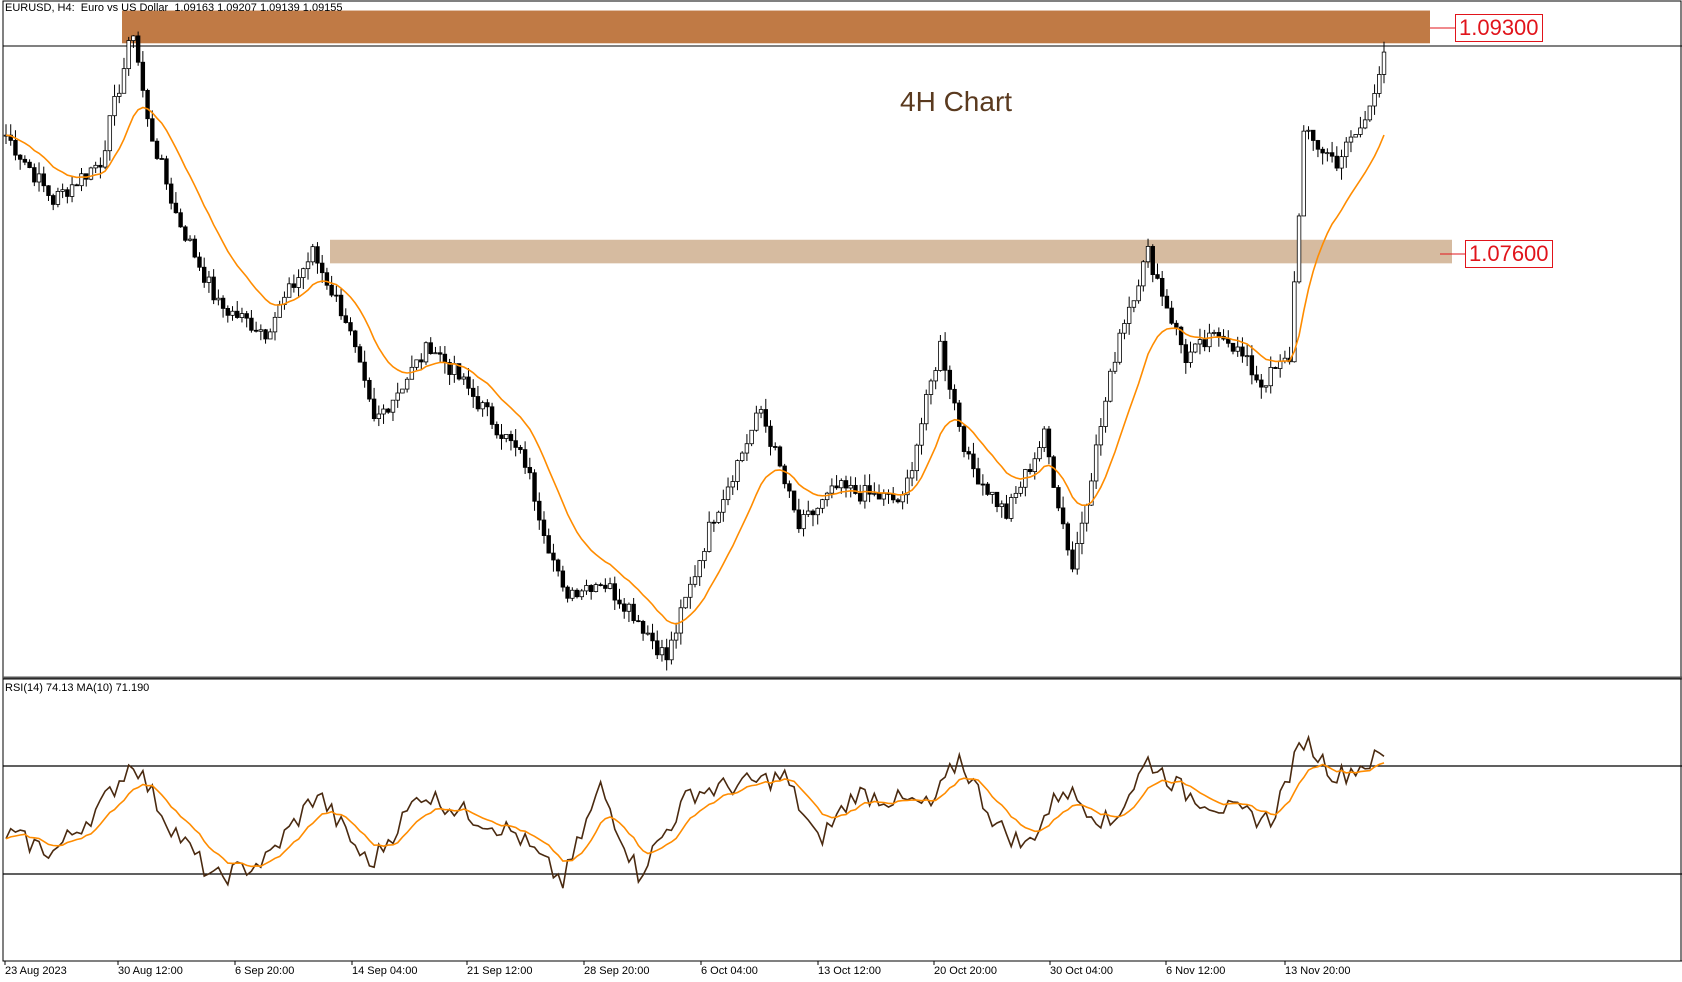 The height and width of the screenshot is (982, 1682). Describe the element at coordinates (264, 971) in the screenshot. I see `time-axis-label: 6 Sep 20:00` at that location.